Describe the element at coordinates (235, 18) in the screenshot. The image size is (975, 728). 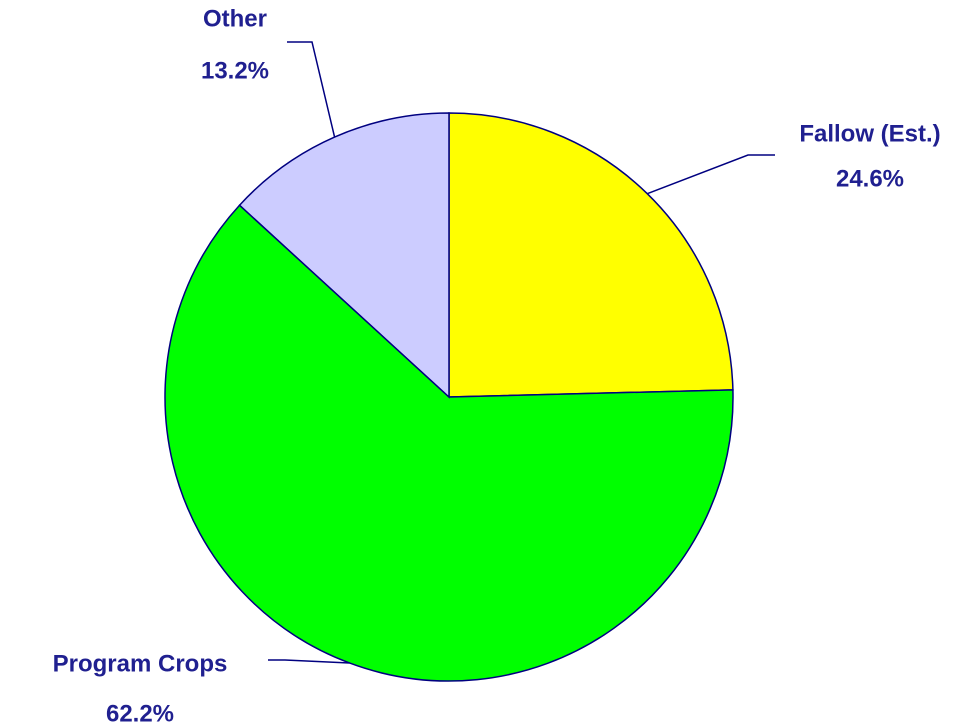
I see `slice-label: Other` at that location.